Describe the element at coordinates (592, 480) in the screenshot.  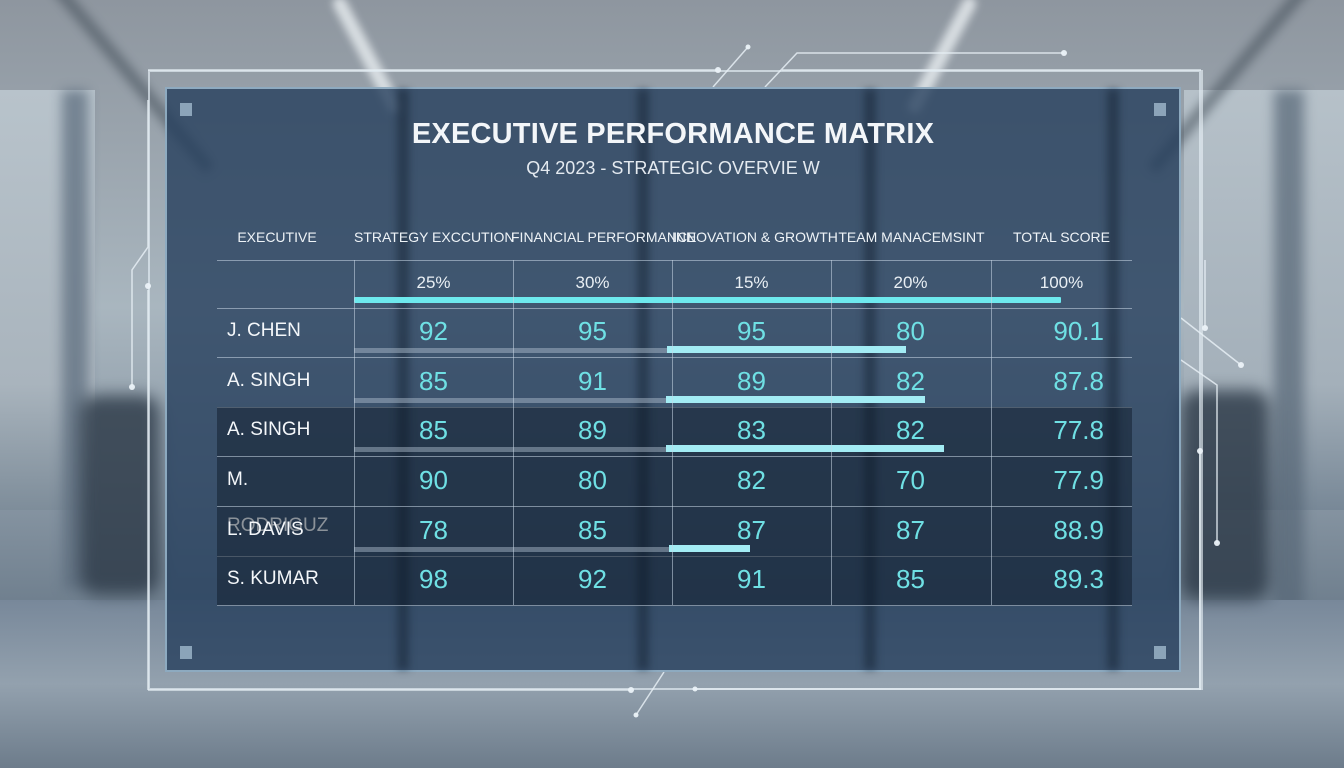
I see `score-financial: 80` at that location.